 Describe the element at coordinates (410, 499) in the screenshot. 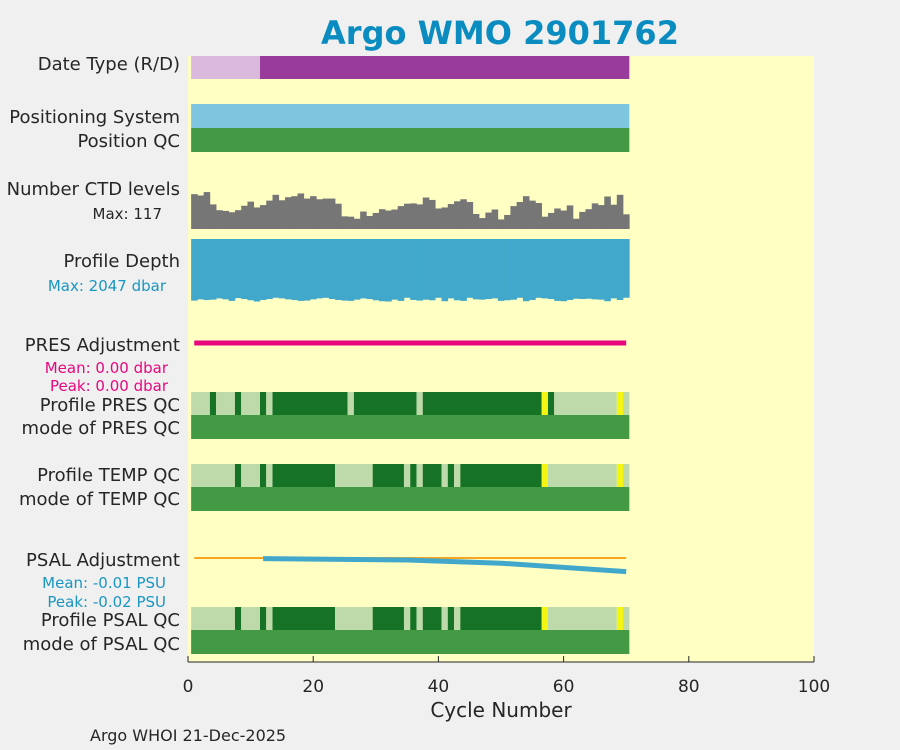

I see `temp-qc-mode-bar` at that location.